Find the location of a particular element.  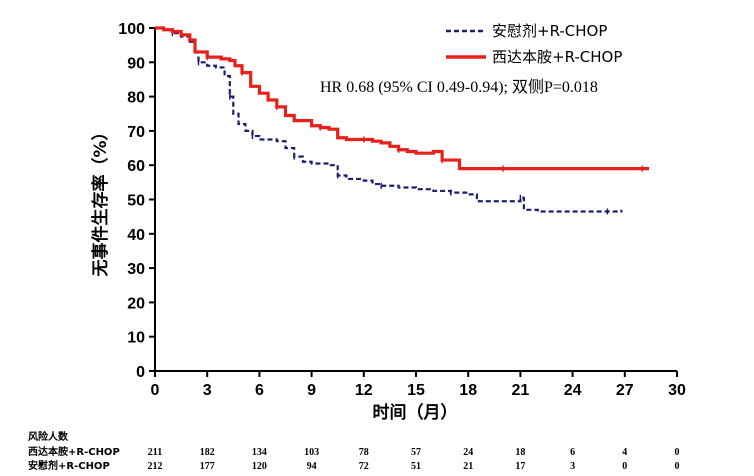

x-tick-label: 24 is located at coordinates (573, 390).